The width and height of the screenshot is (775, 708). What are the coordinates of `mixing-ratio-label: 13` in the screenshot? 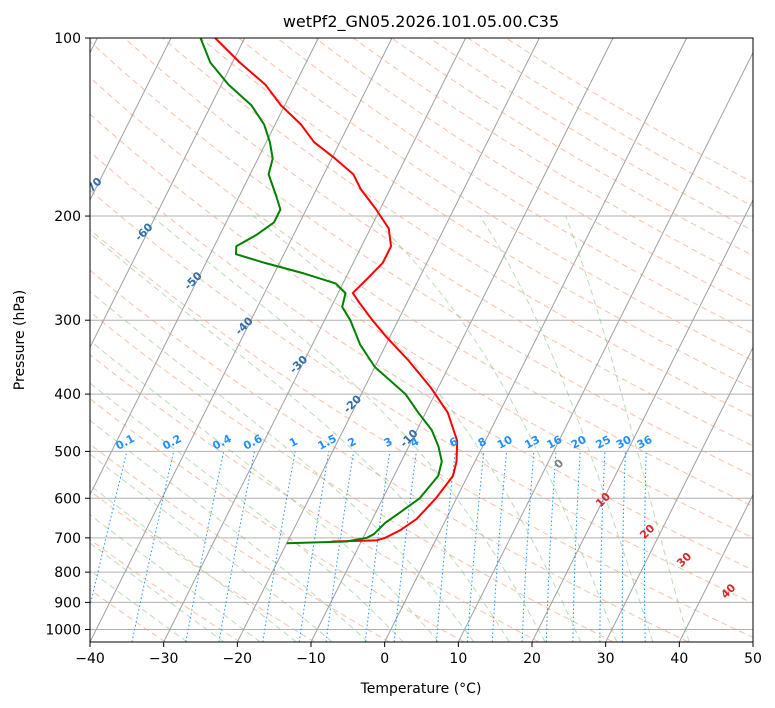 It's located at (532, 442).